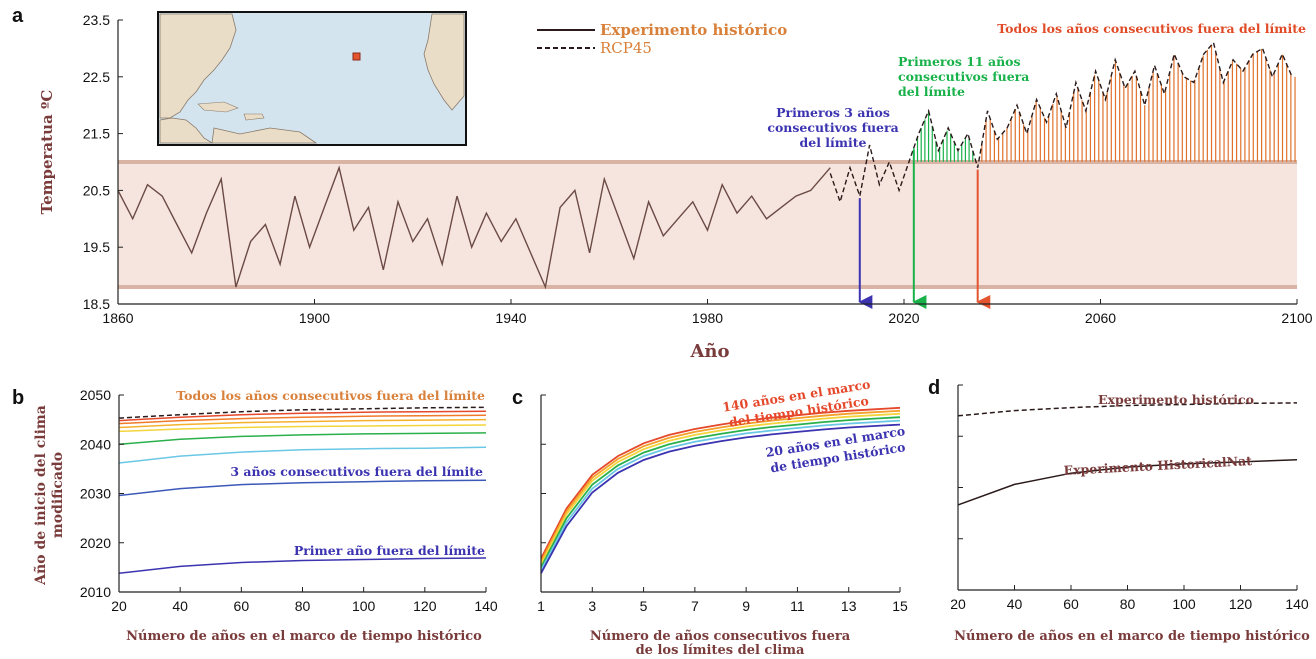 The height and width of the screenshot is (659, 1316). I want to click on y-ticks: 18.5 19.5 20.5 21.5 22.5 23.5, so click(103, 162).